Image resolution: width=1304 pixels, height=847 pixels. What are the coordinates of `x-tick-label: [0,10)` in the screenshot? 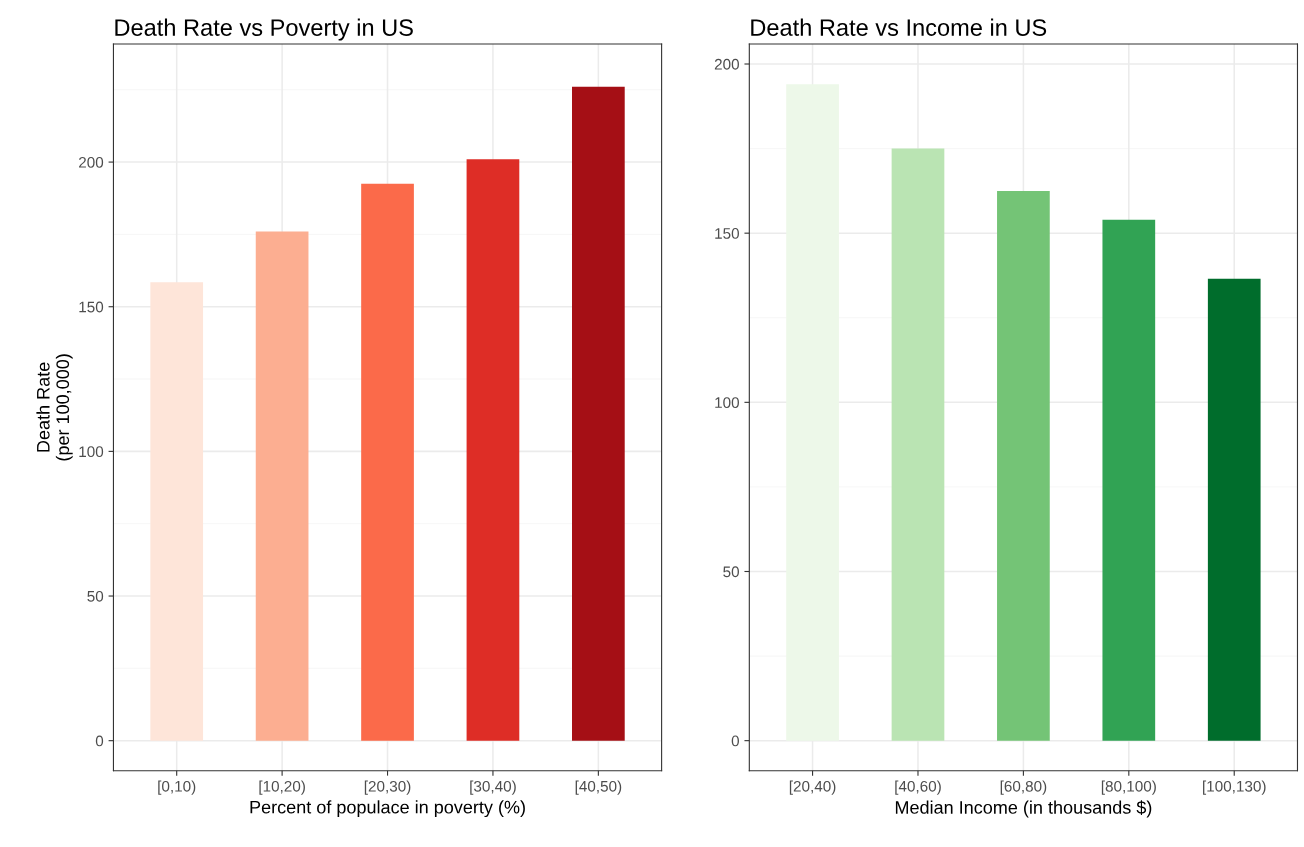 It's located at (177, 787).